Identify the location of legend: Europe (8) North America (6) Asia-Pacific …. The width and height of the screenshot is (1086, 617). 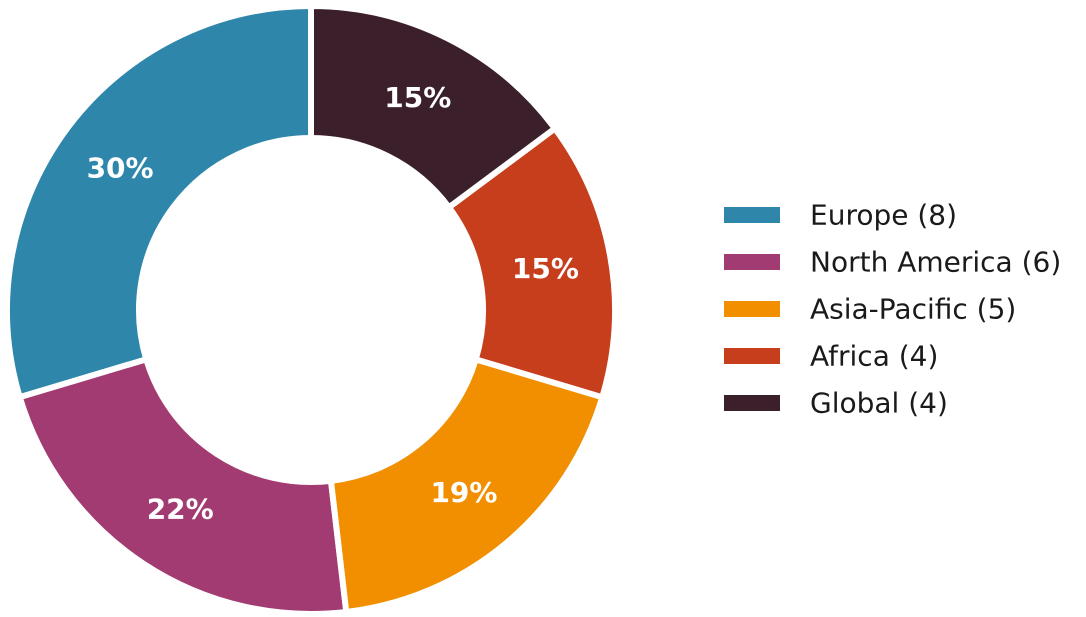
(892, 309).